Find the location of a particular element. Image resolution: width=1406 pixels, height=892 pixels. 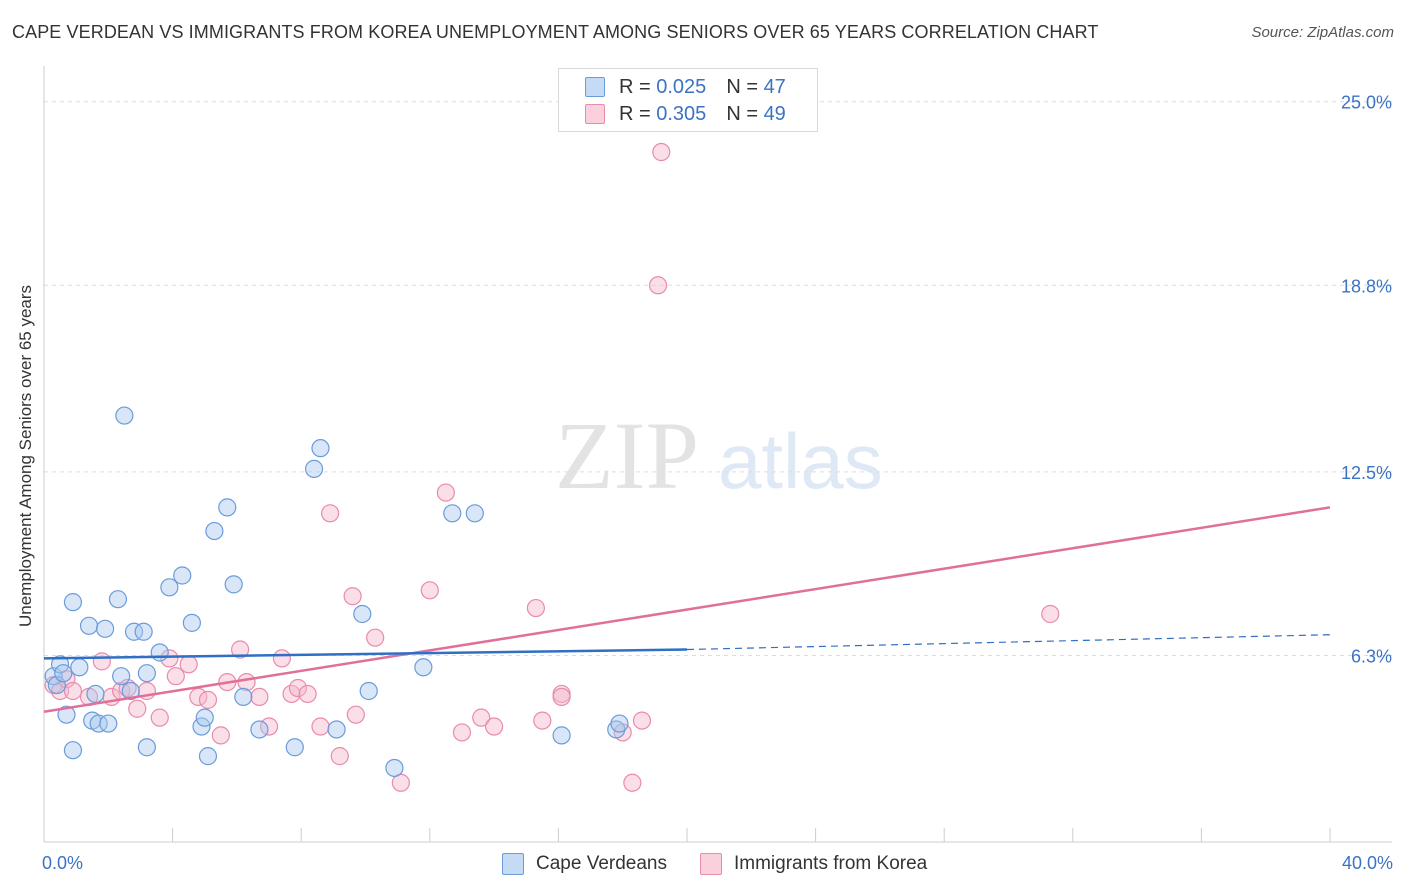

watermark-zip: ZIP is located at coordinates (627, 455).